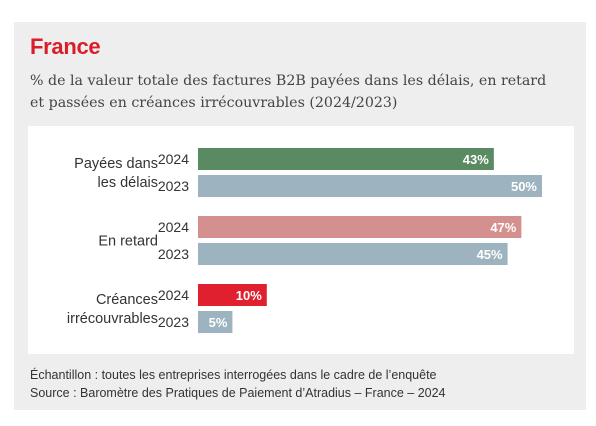 Image resolution: width=596 pixels, height=426 pixels. What do you see at coordinates (65, 46) in the screenshot?
I see `chart-title: France` at bounding box center [65, 46].